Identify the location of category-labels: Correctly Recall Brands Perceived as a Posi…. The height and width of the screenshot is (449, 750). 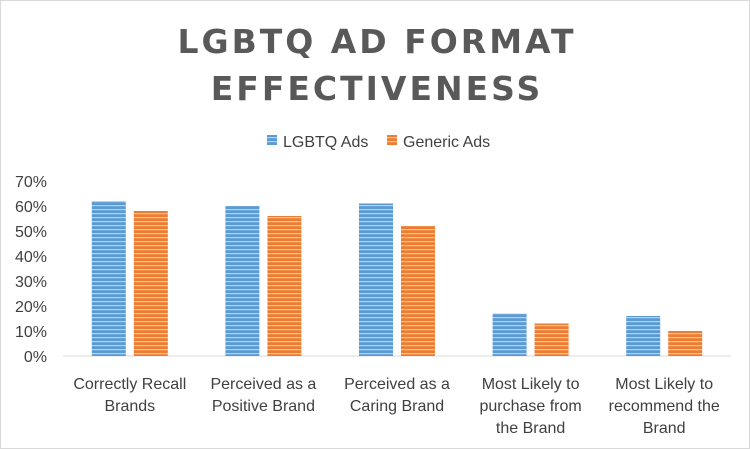
(396, 406).